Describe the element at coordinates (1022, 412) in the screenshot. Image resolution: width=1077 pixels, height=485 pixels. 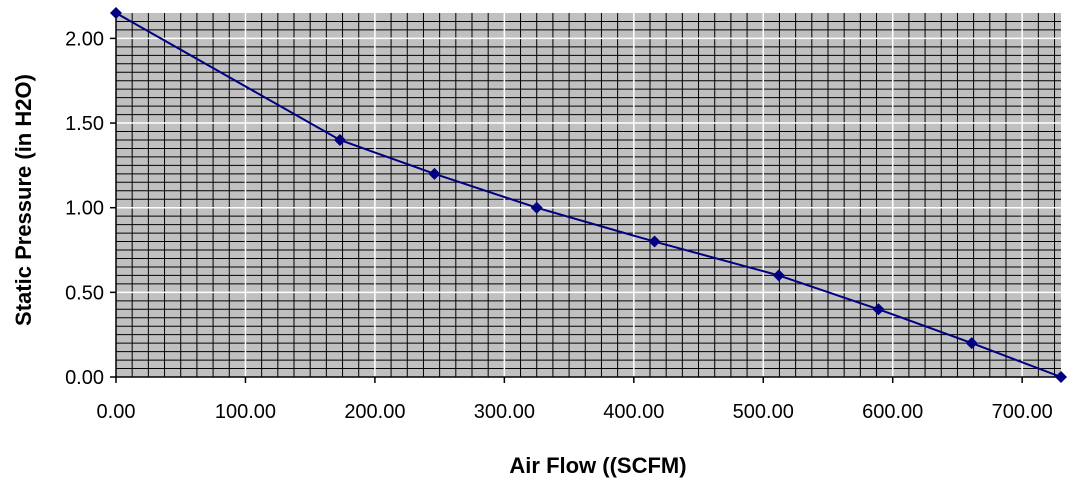
I see `x-tick-label: 700.00` at that location.